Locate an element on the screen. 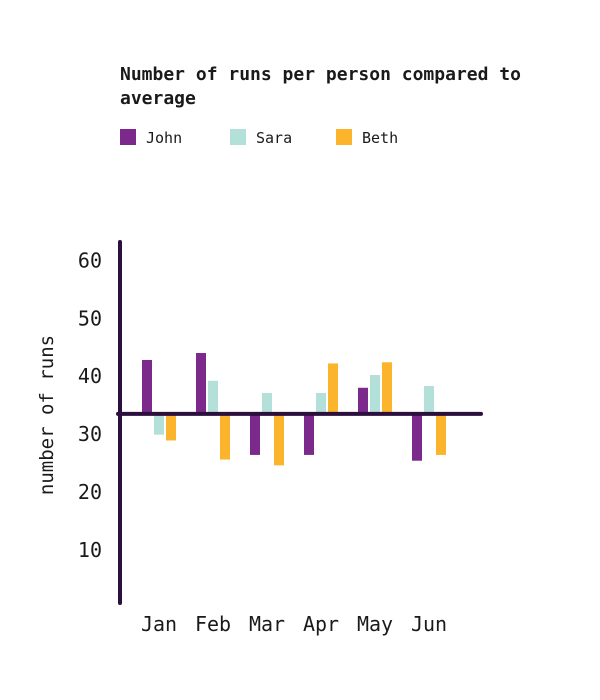  y-tick-label-10: 10 is located at coordinates (90, 550).